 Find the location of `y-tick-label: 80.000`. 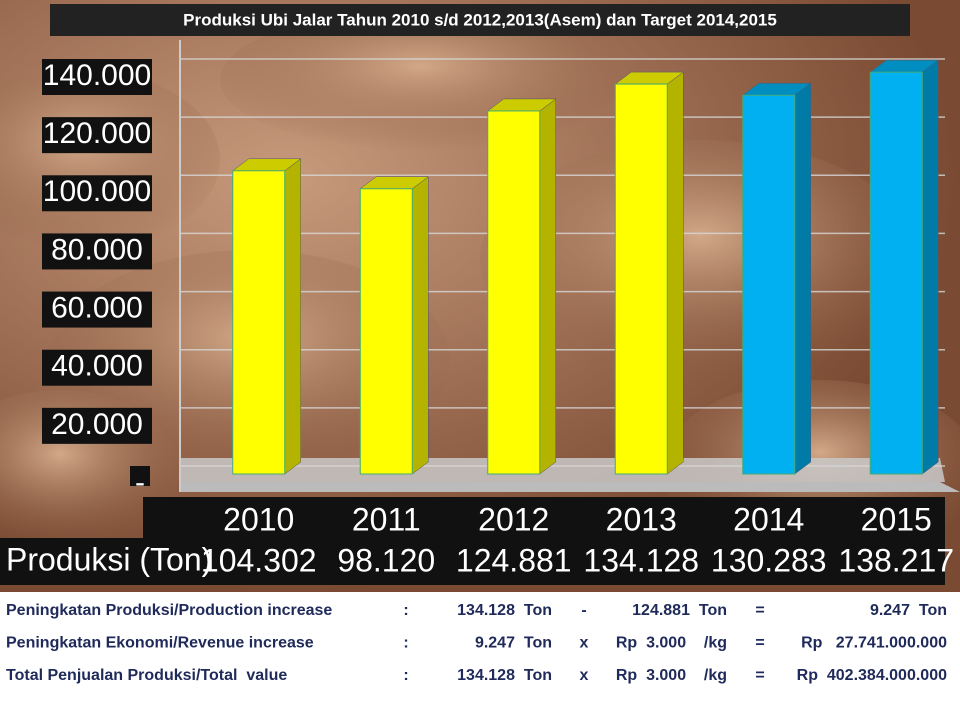

y-tick-label: 80.000 is located at coordinates (97, 249).